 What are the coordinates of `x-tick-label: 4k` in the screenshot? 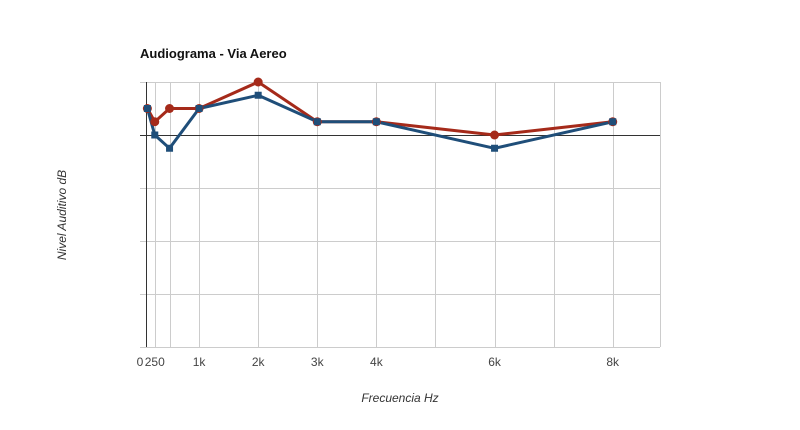 It's located at (377, 362).